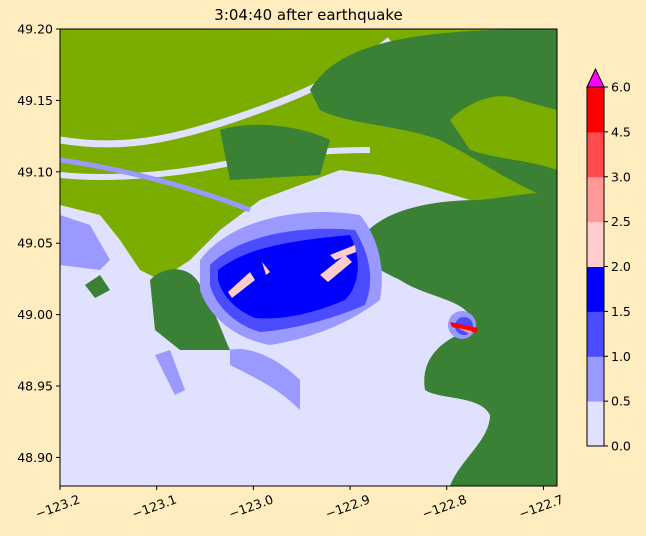  Describe the element at coordinates (35, 314) in the screenshot. I see `y-tick-label: 49.00` at that location.